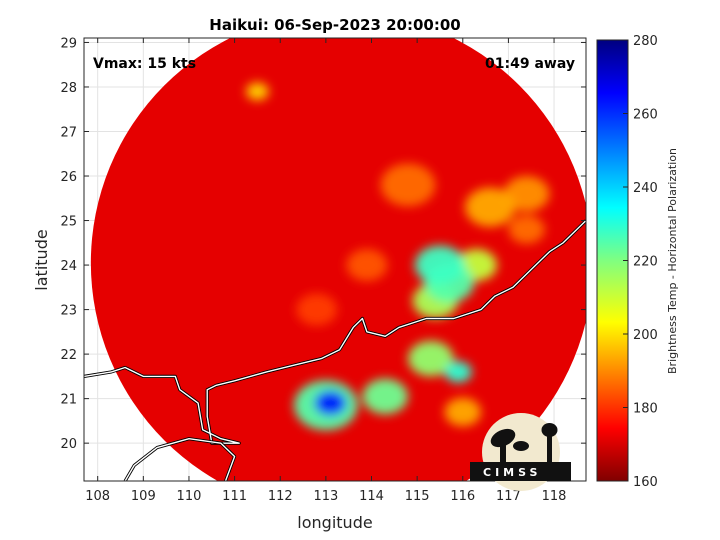  I want to click on x-tick-label: 114, so click(371, 496).